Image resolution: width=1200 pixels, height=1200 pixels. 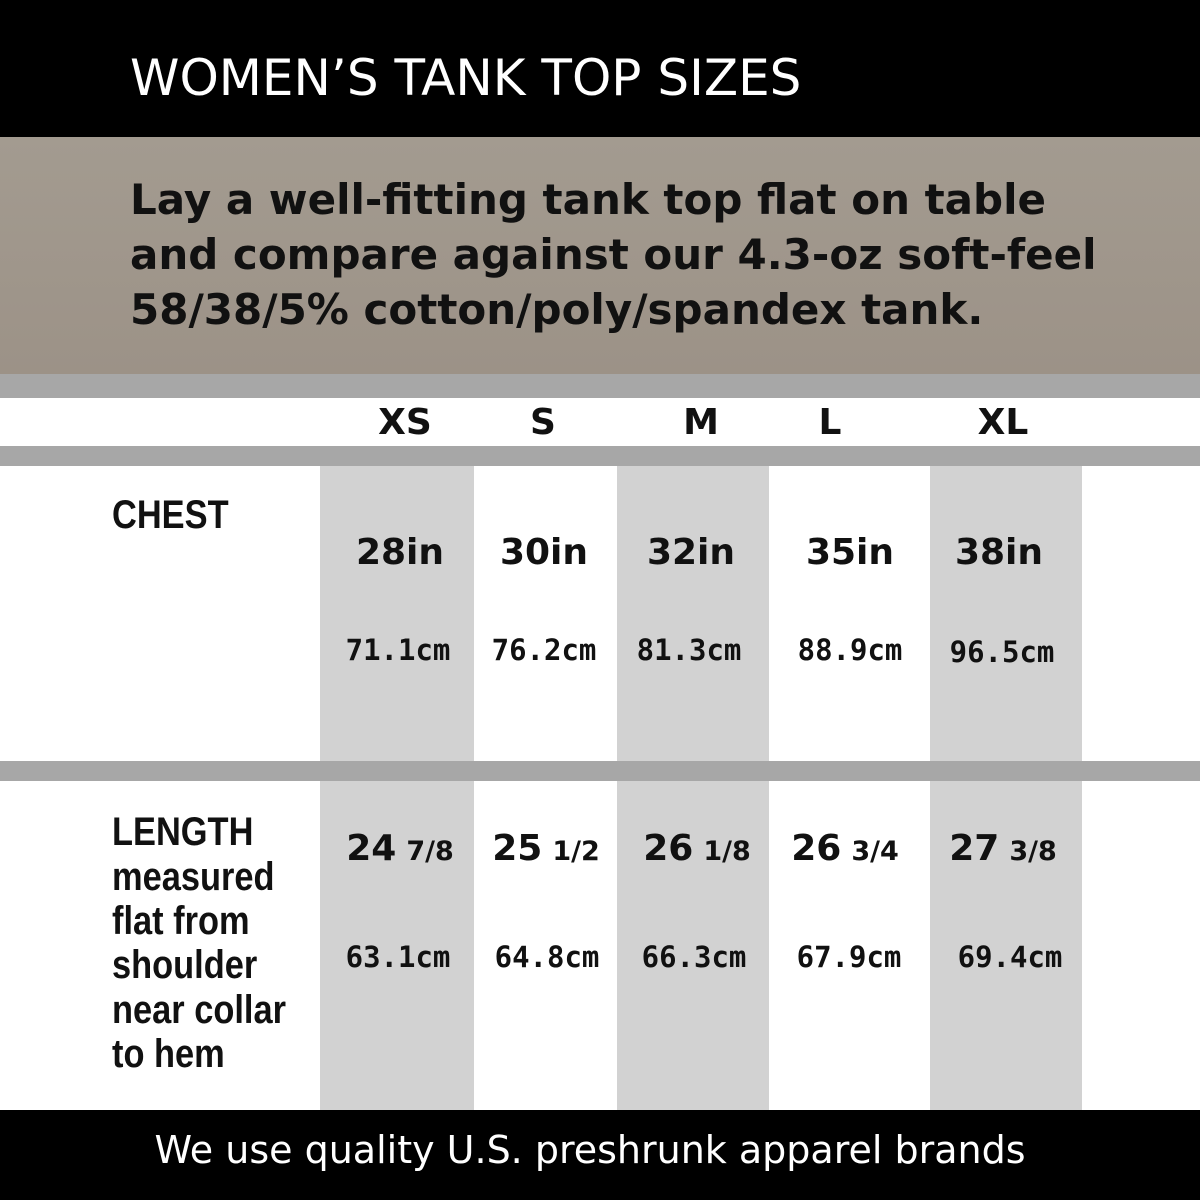 What do you see at coordinates (701, 422) in the screenshot?
I see `size-header-m: M` at bounding box center [701, 422].